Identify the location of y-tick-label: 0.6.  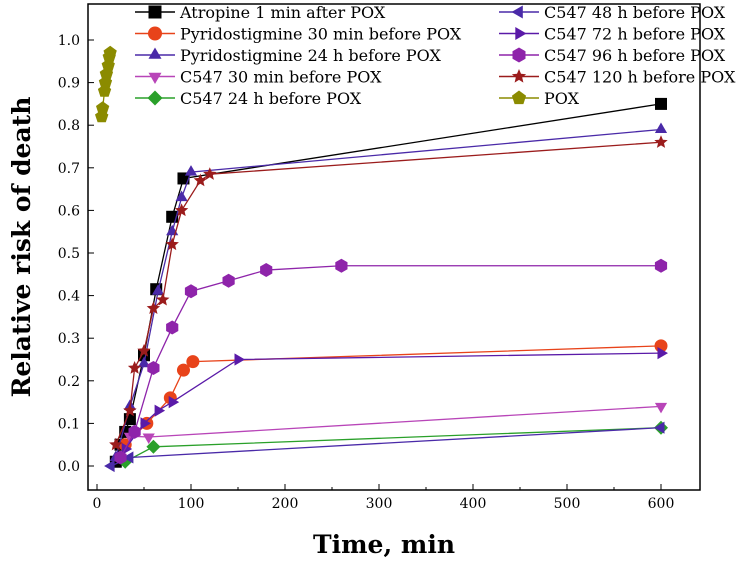
(69, 211).